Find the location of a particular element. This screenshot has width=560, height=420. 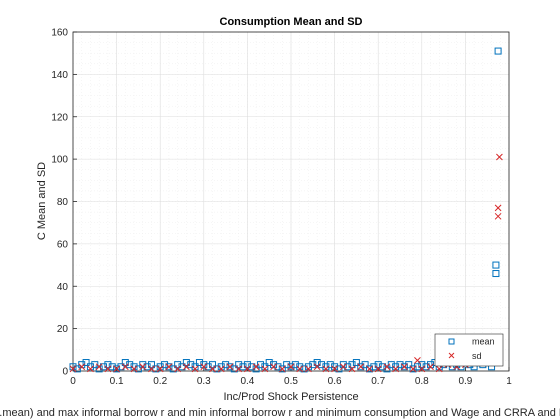

x-tick-label: 0.4 is located at coordinates (247, 381).